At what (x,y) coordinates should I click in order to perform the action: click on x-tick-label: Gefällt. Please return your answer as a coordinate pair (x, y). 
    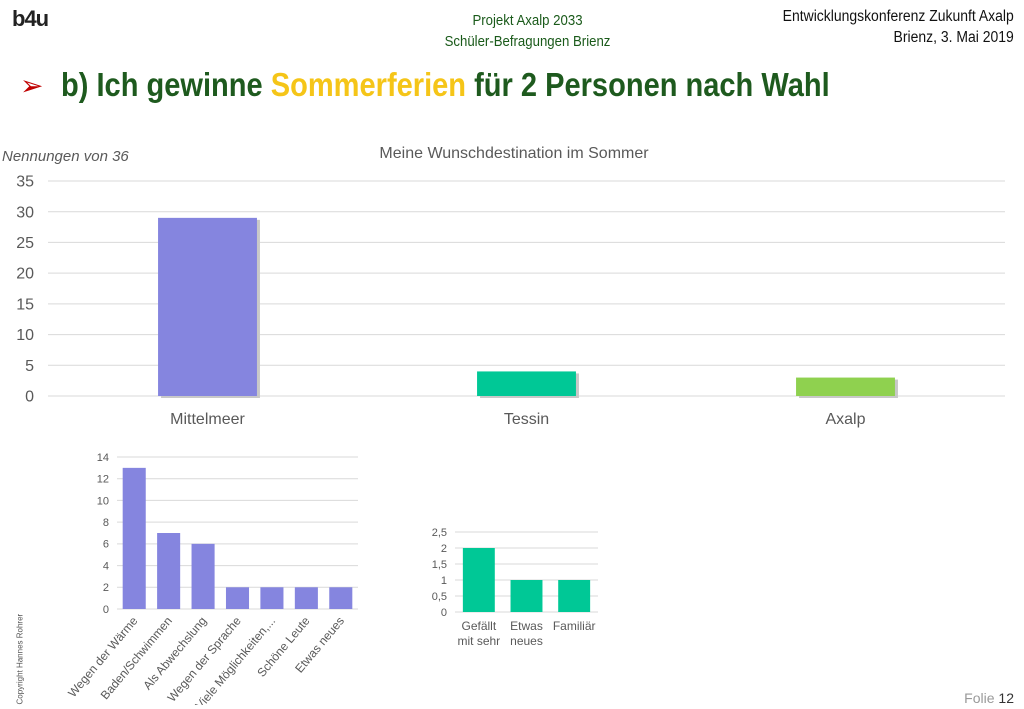
    Looking at the image, I should click on (478, 626).